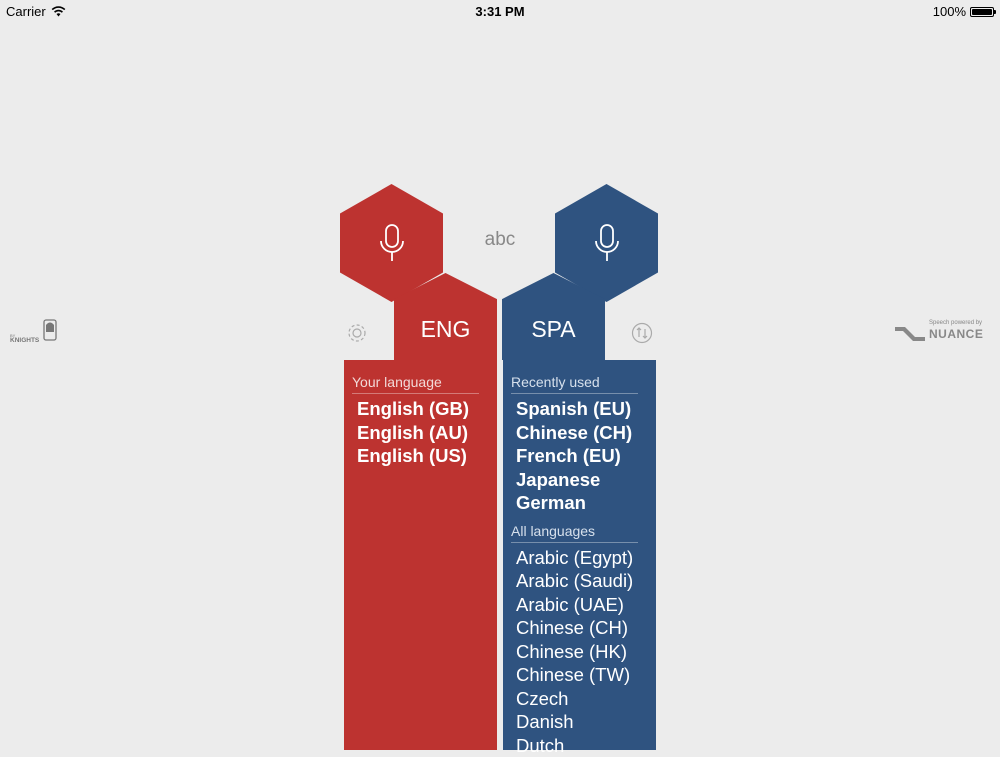  What do you see at coordinates (420, 433) in the screenshot?
I see `list-item: English (AU)` at bounding box center [420, 433].